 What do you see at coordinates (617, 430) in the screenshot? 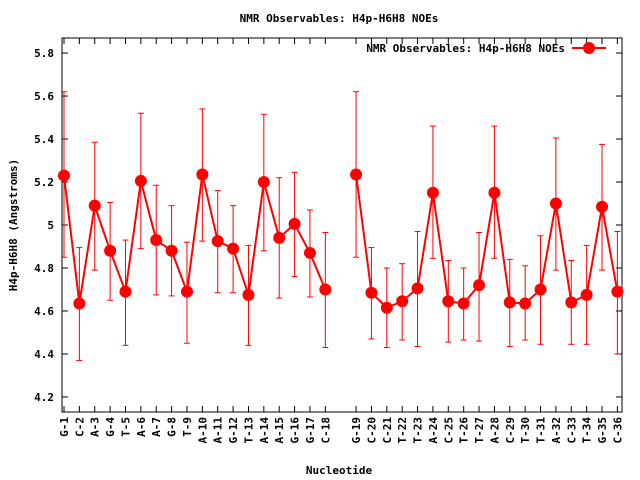
I see `x-tick-label: C-36` at bounding box center [617, 430].